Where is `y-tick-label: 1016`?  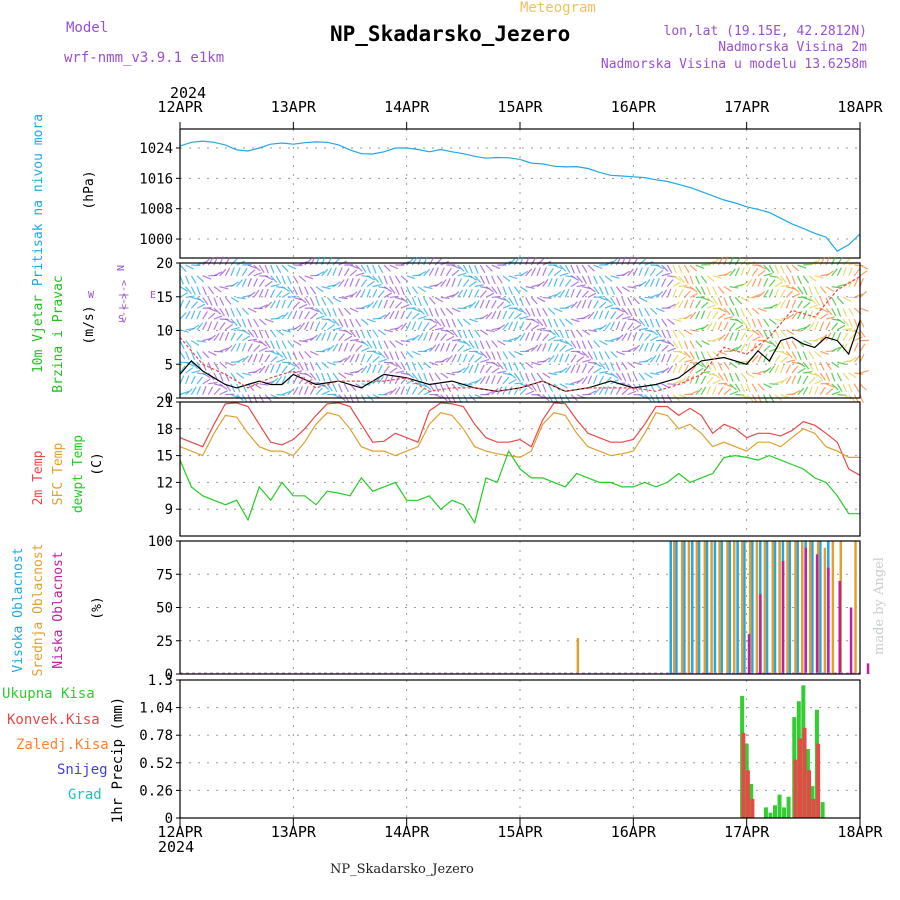 y-tick-label: 1016 is located at coordinates (156, 179).